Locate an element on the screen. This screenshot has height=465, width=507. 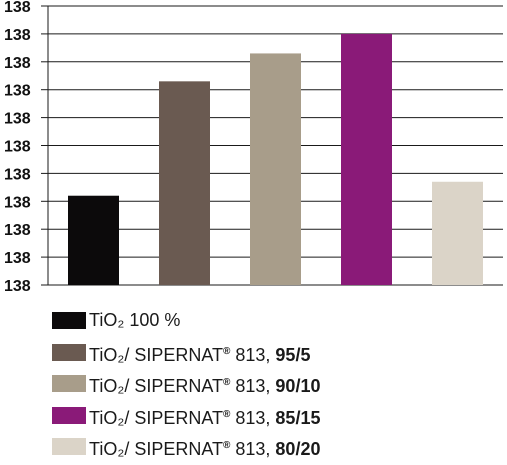
legend-label: TiO₂/ SIPERNAT® 813, 90/10 is located at coordinates (204, 384).